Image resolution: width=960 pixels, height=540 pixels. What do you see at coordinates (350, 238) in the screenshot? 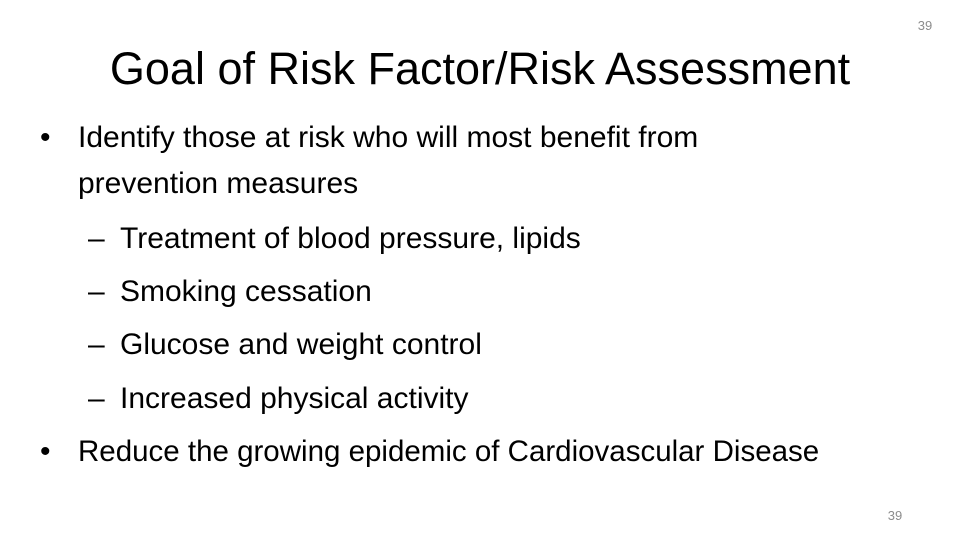
I see `sub-bullet-1: Treatment of blood pressure, lipids` at bounding box center [350, 238].